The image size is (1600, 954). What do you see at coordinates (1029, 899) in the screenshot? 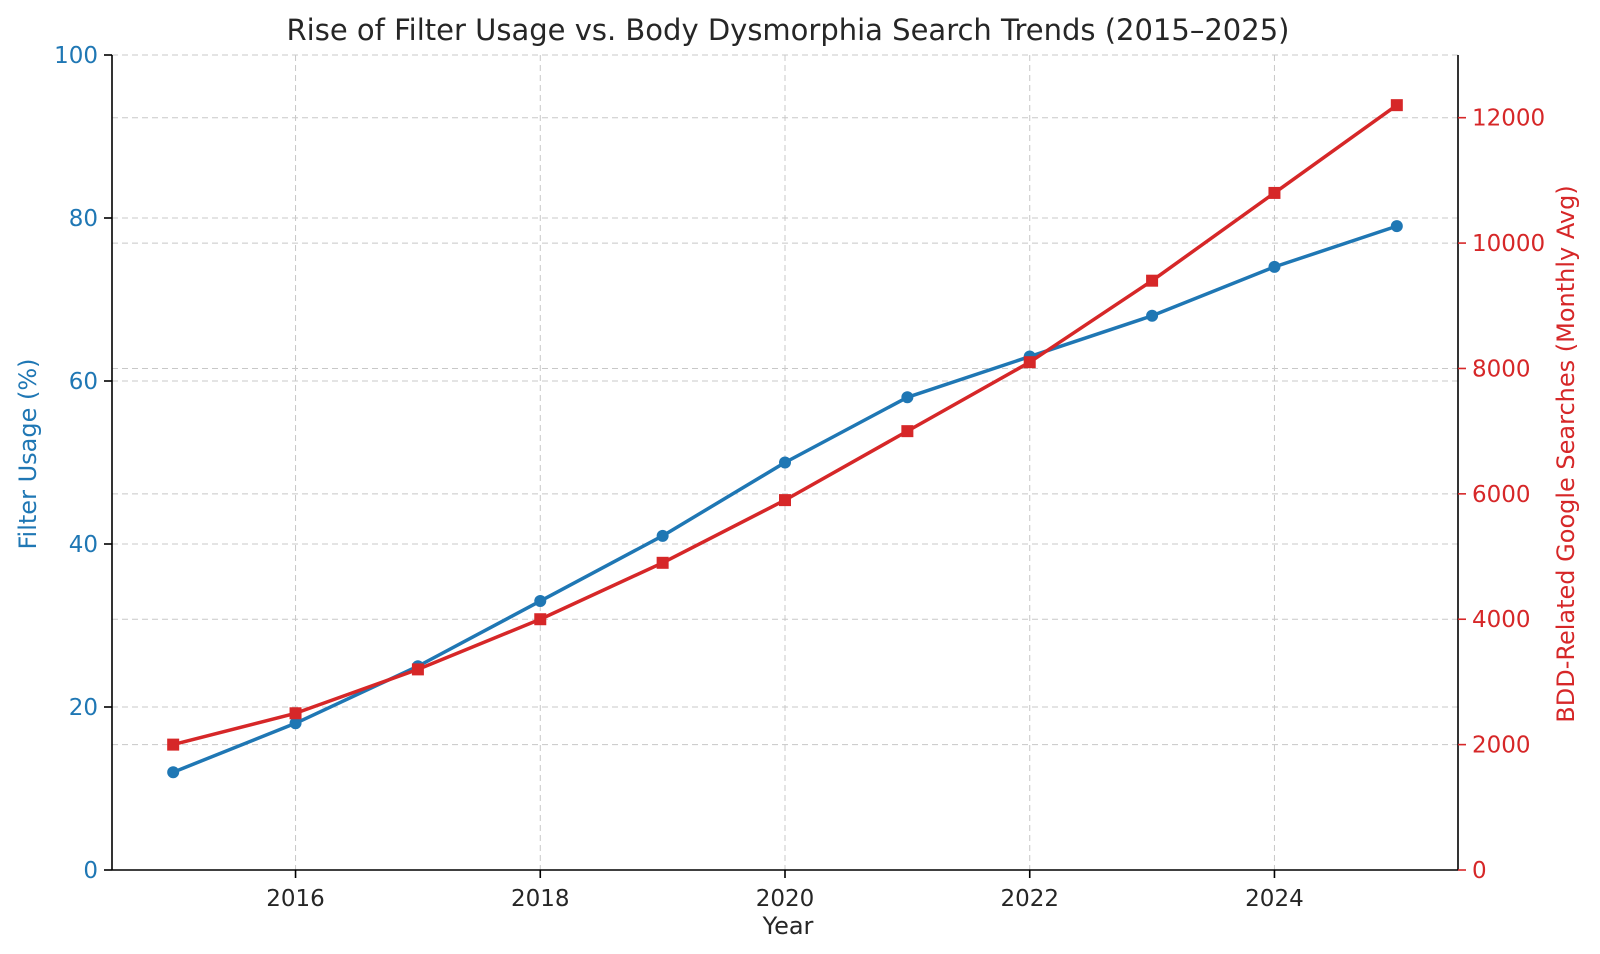
I see `x-tick-label-2022: 2022` at bounding box center [1029, 899].